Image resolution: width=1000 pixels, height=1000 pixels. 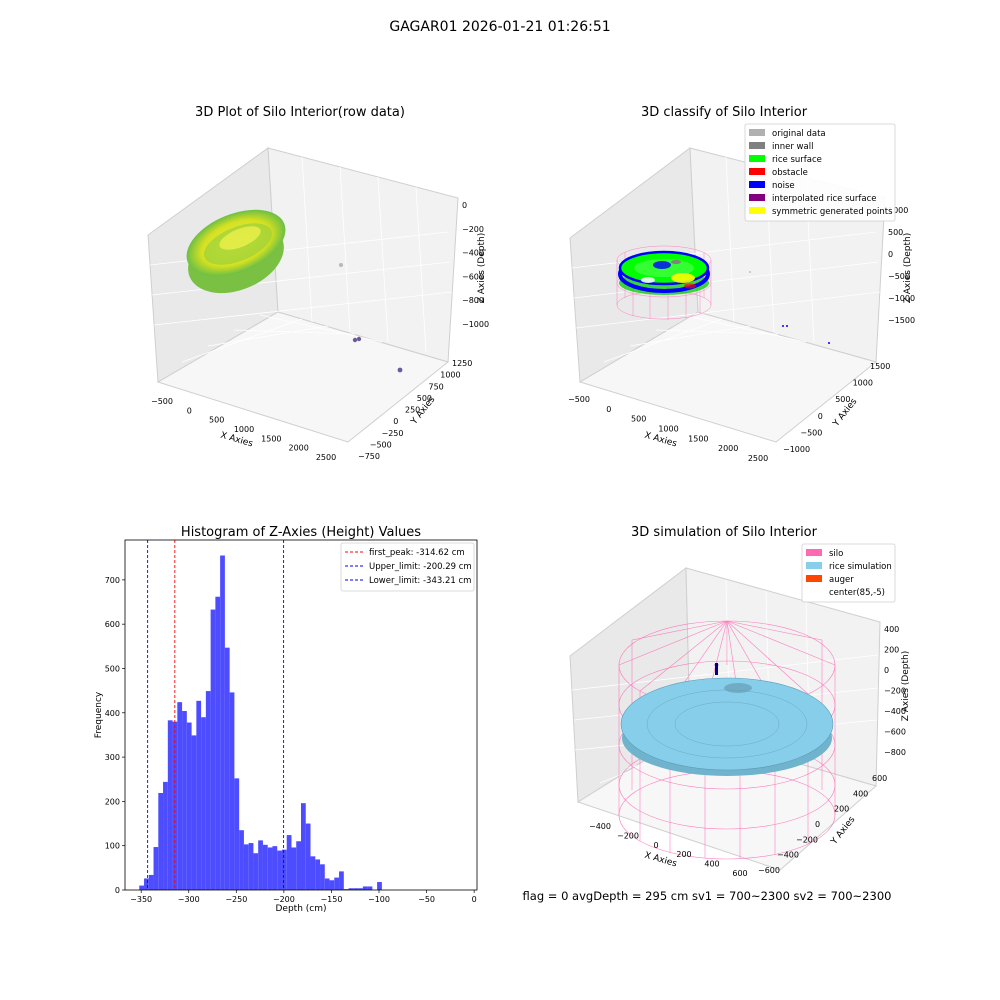 I want to click on simulation-3d-z-tick-label: −200, so click(x=895, y=691).